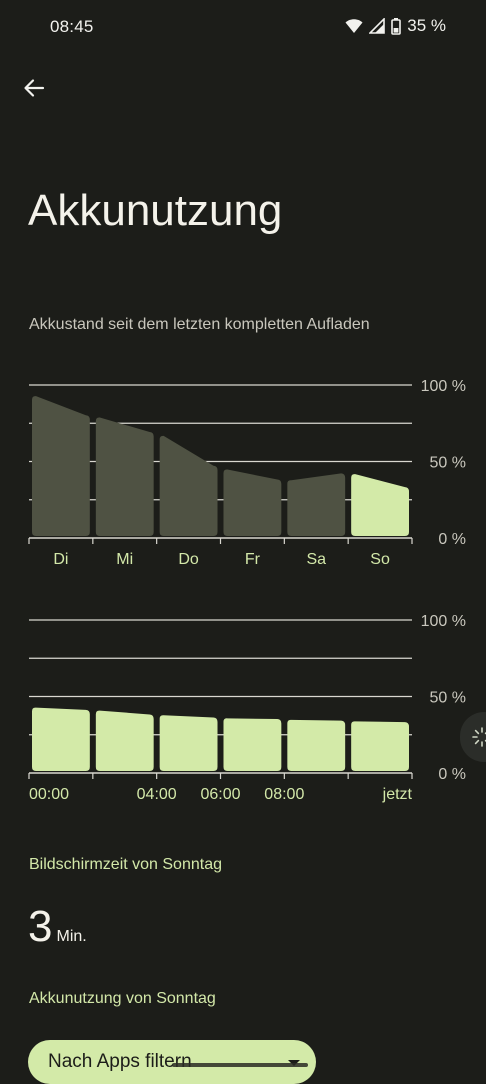  What do you see at coordinates (240, 1065) in the screenshot?
I see `gesture-navigation-bar` at bounding box center [240, 1065].